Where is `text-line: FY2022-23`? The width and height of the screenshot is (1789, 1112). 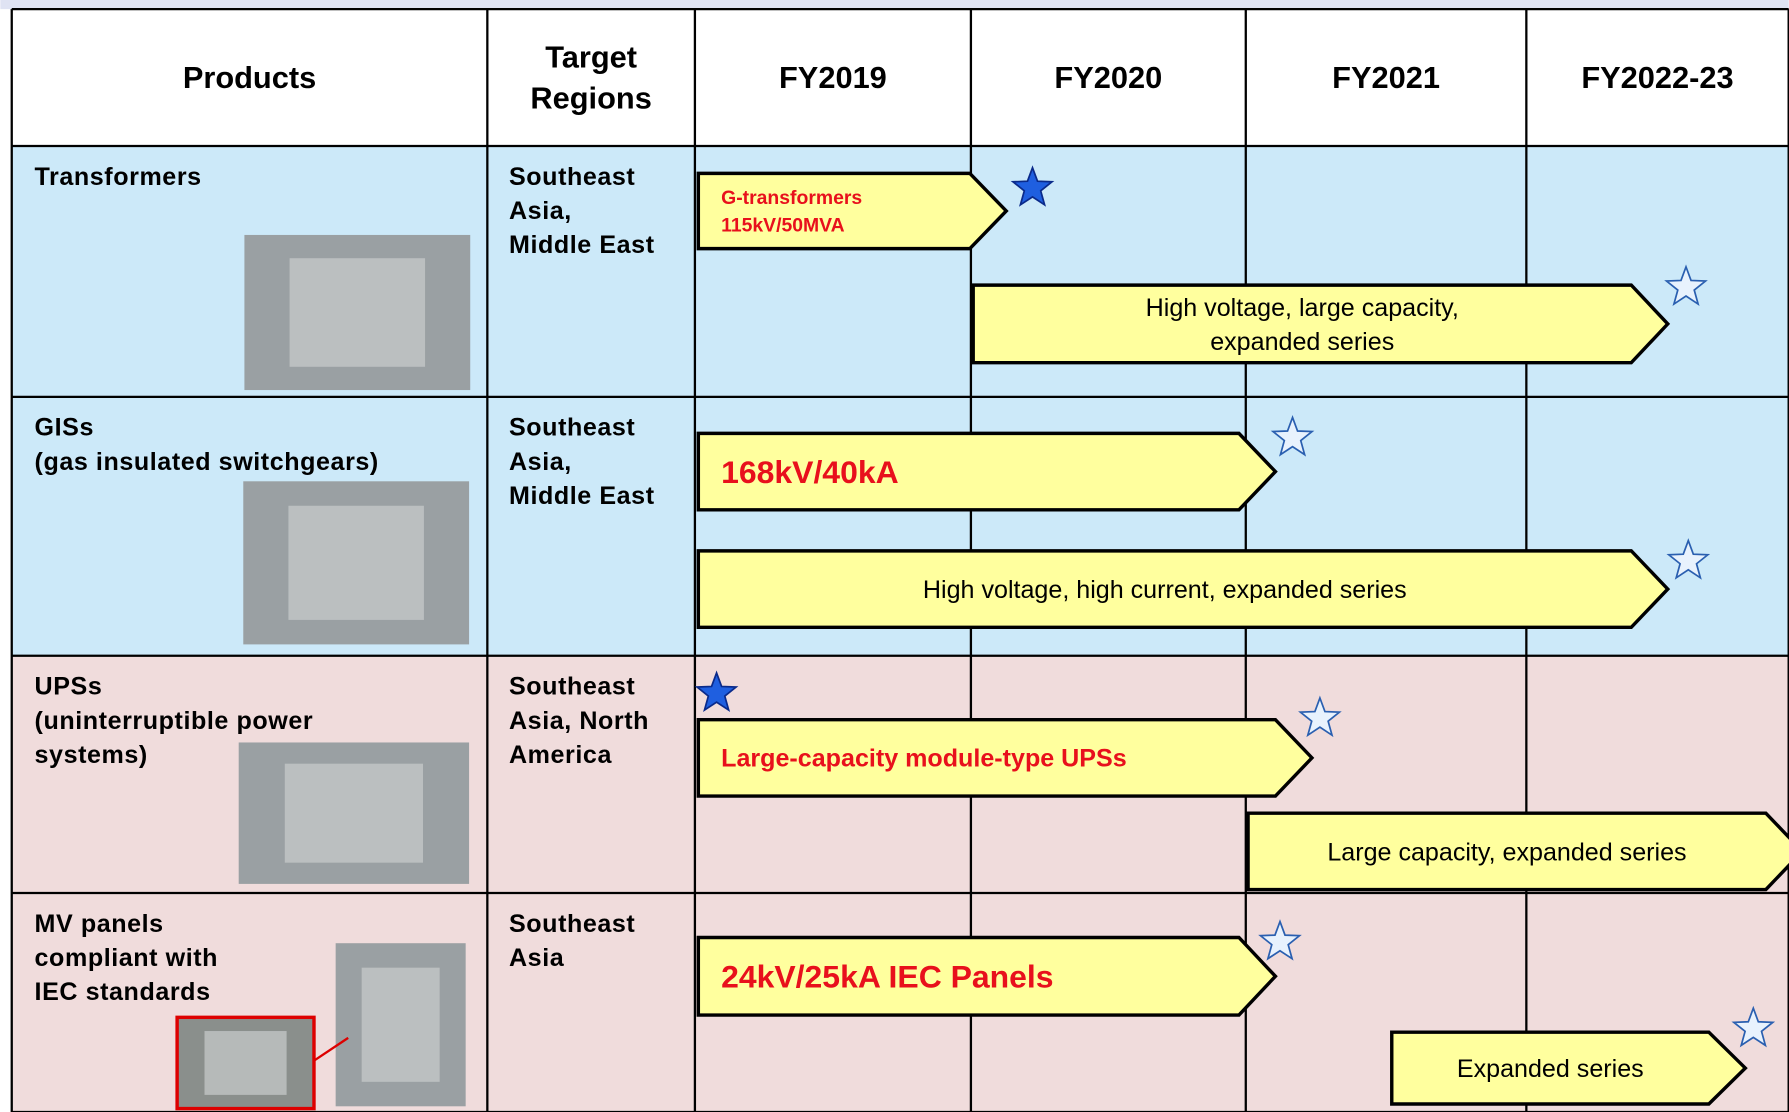 text-line: FY2022-23 is located at coordinates (1657, 77).